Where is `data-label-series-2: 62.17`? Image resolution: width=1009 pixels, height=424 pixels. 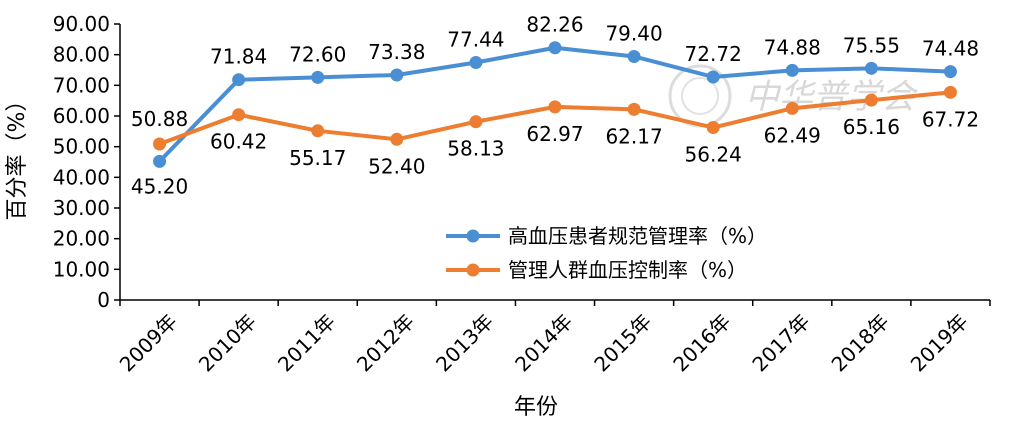 data-label-series-2: 62.17 is located at coordinates (633, 136).